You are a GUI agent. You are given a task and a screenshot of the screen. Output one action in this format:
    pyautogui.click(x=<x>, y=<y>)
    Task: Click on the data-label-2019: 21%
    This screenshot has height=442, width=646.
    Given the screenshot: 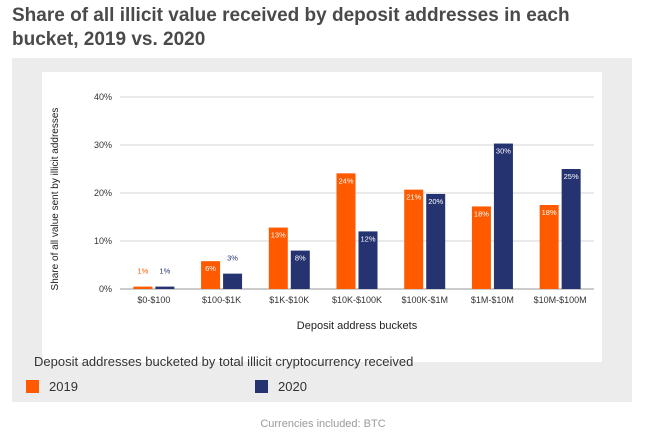 What is the action you would take?
    pyautogui.click(x=413, y=197)
    